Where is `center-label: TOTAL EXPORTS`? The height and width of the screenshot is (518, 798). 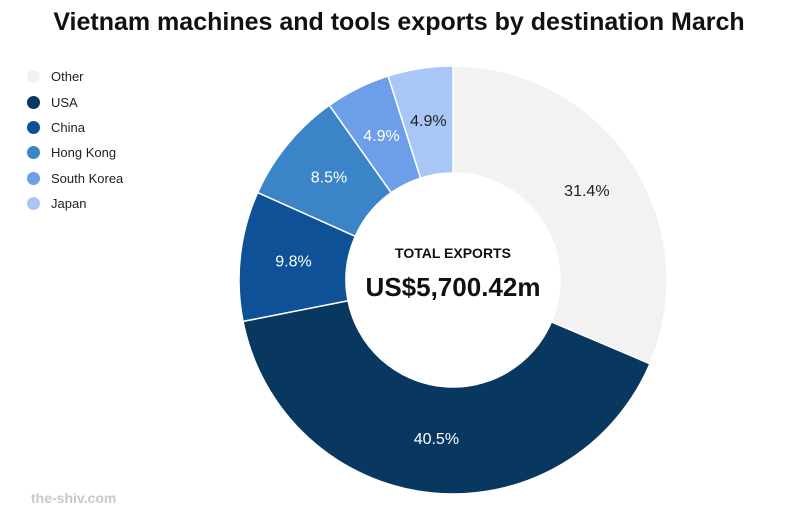
center-label: TOTAL EXPORTS is located at coordinates (453, 253).